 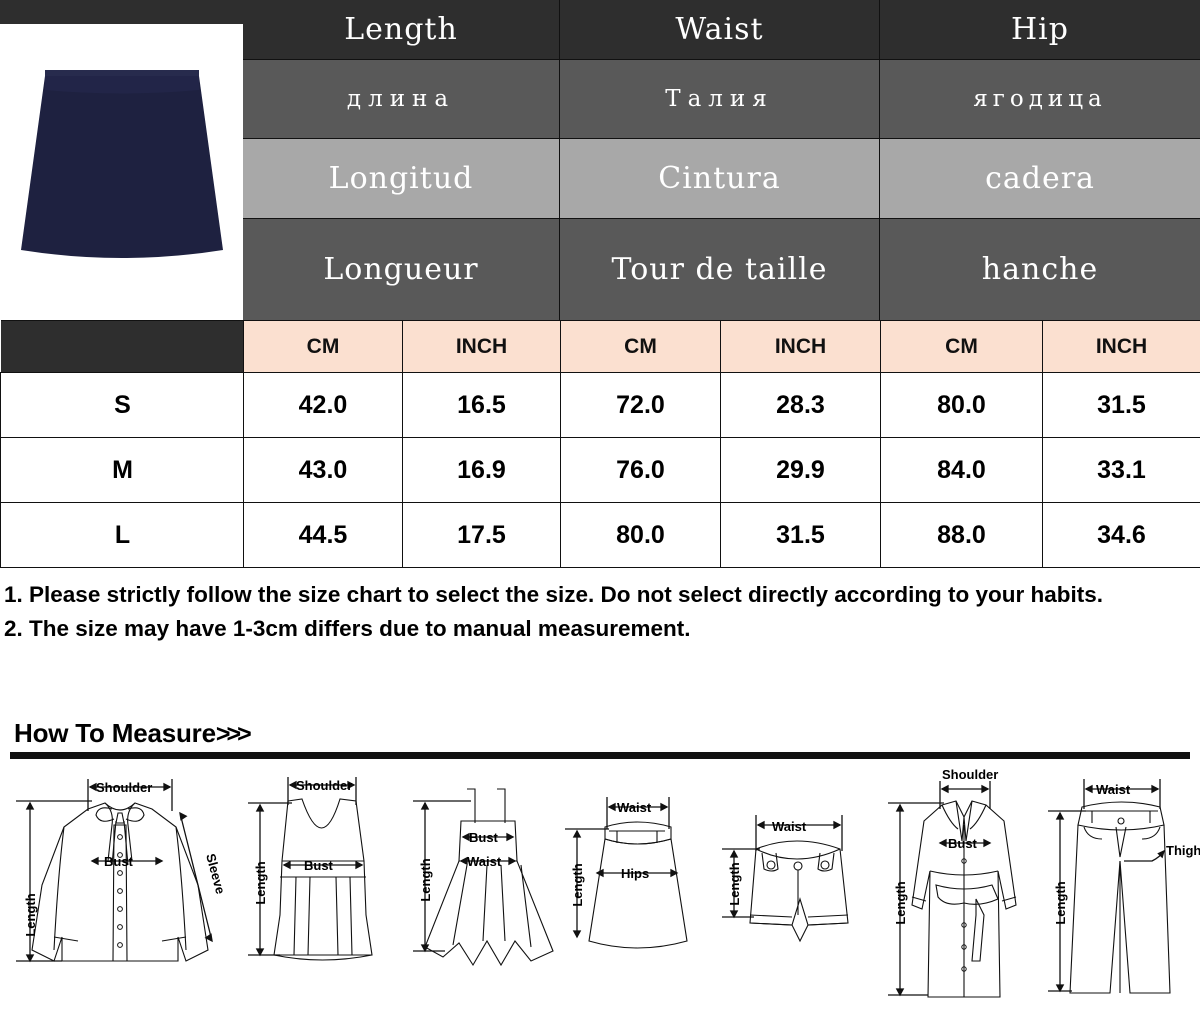 I want to click on unit-header-waist-inch: INCH, so click(x=800, y=346).